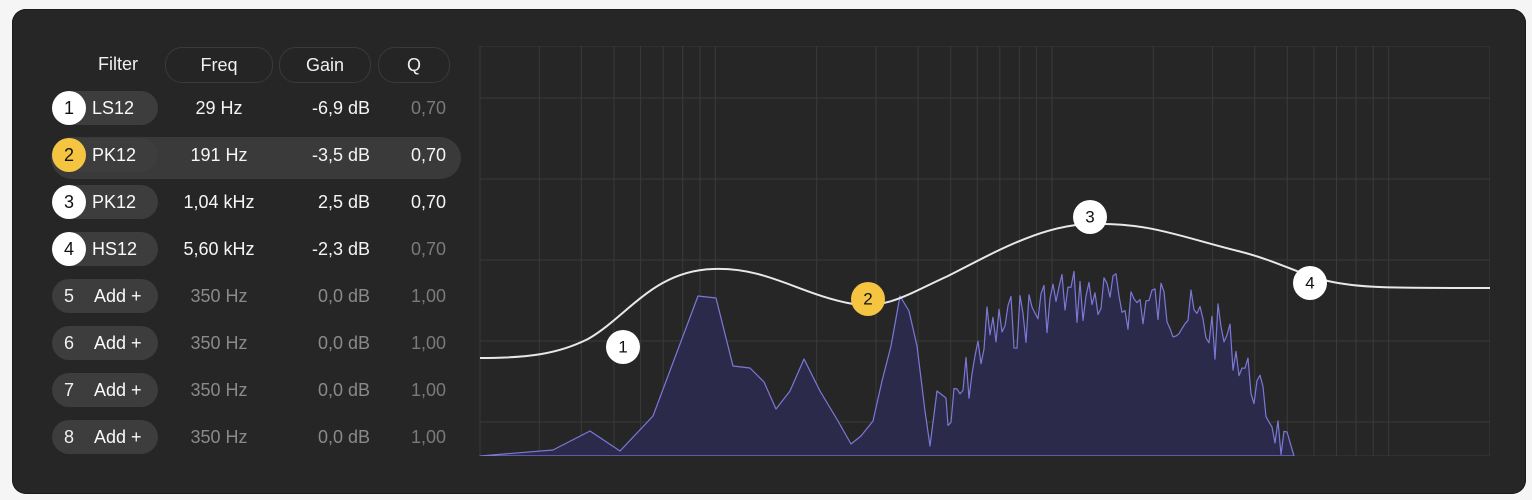 The width and height of the screenshot is (1532, 500). What do you see at coordinates (340, 249) in the screenshot?
I see `gain-value: -2,3 dB` at bounding box center [340, 249].